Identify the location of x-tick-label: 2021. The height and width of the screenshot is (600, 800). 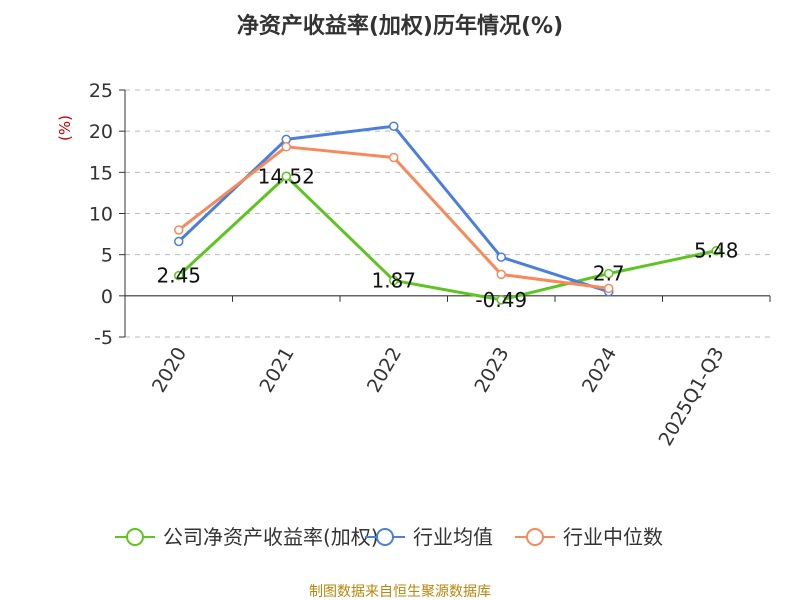
(276, 370).